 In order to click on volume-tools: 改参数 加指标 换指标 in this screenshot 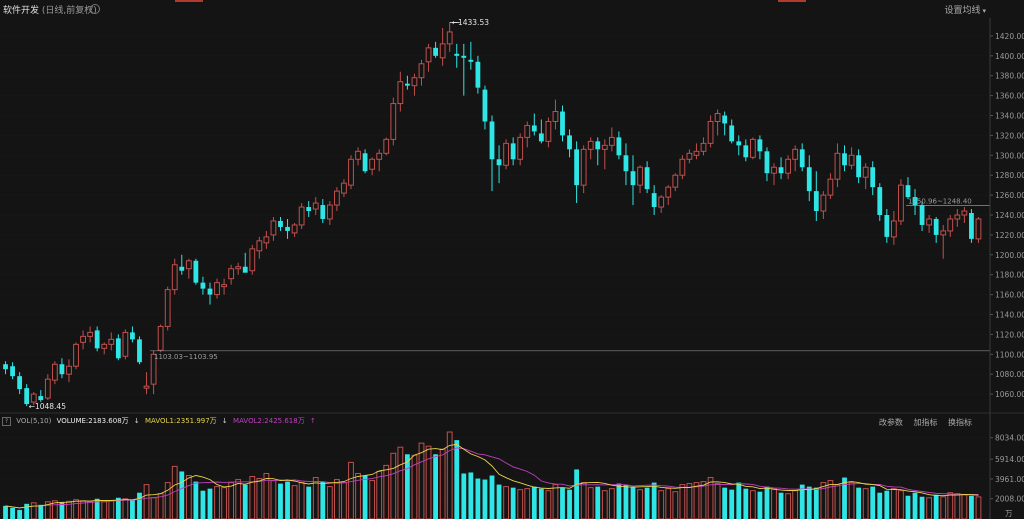, I will do `click(921, 422)`.